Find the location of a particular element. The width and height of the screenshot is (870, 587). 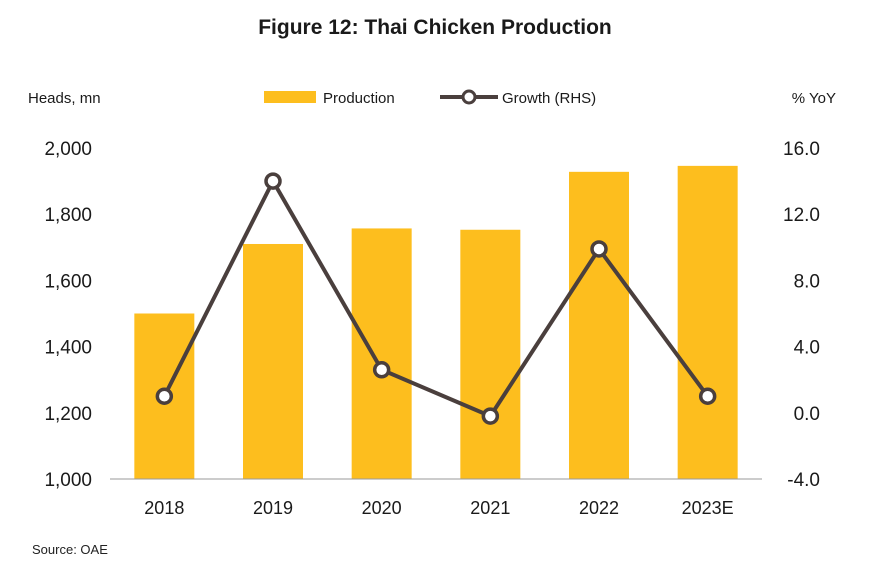

y2-tick-label: 4.0 is located at coordinates (807, 348).